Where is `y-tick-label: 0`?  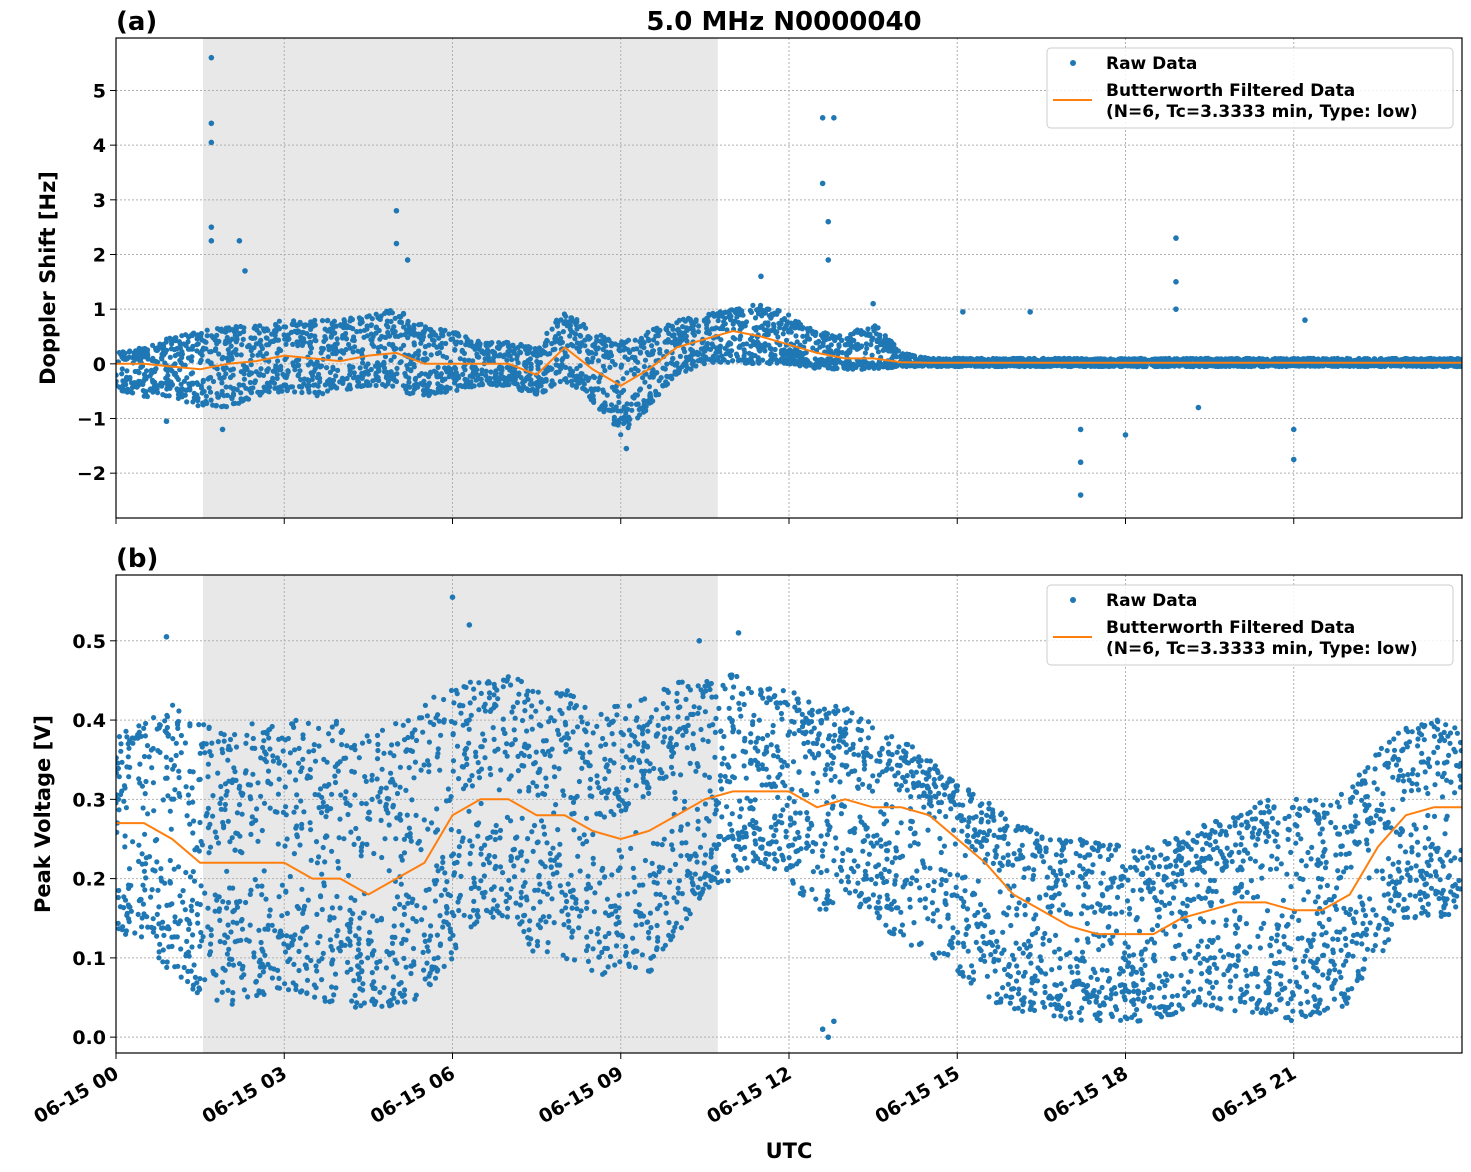
y-tick-label: 0 is located at coordinates (99, 365).